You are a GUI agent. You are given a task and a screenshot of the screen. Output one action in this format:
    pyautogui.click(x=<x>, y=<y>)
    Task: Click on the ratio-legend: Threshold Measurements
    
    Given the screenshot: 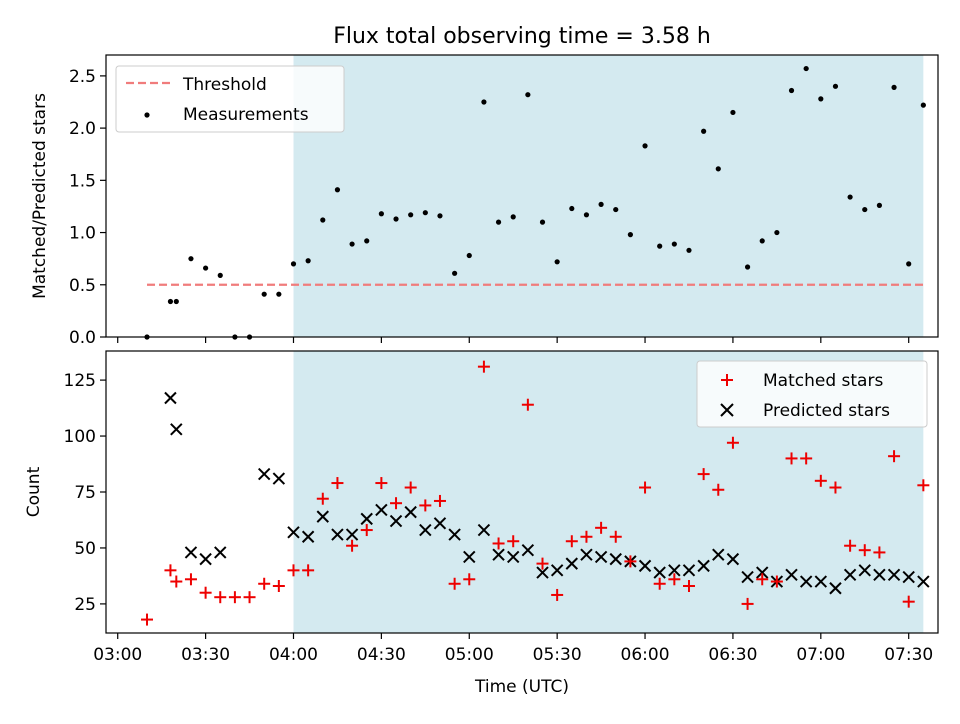 What is the action you would take?
    pyautogui.click(x=230, y=99)
    